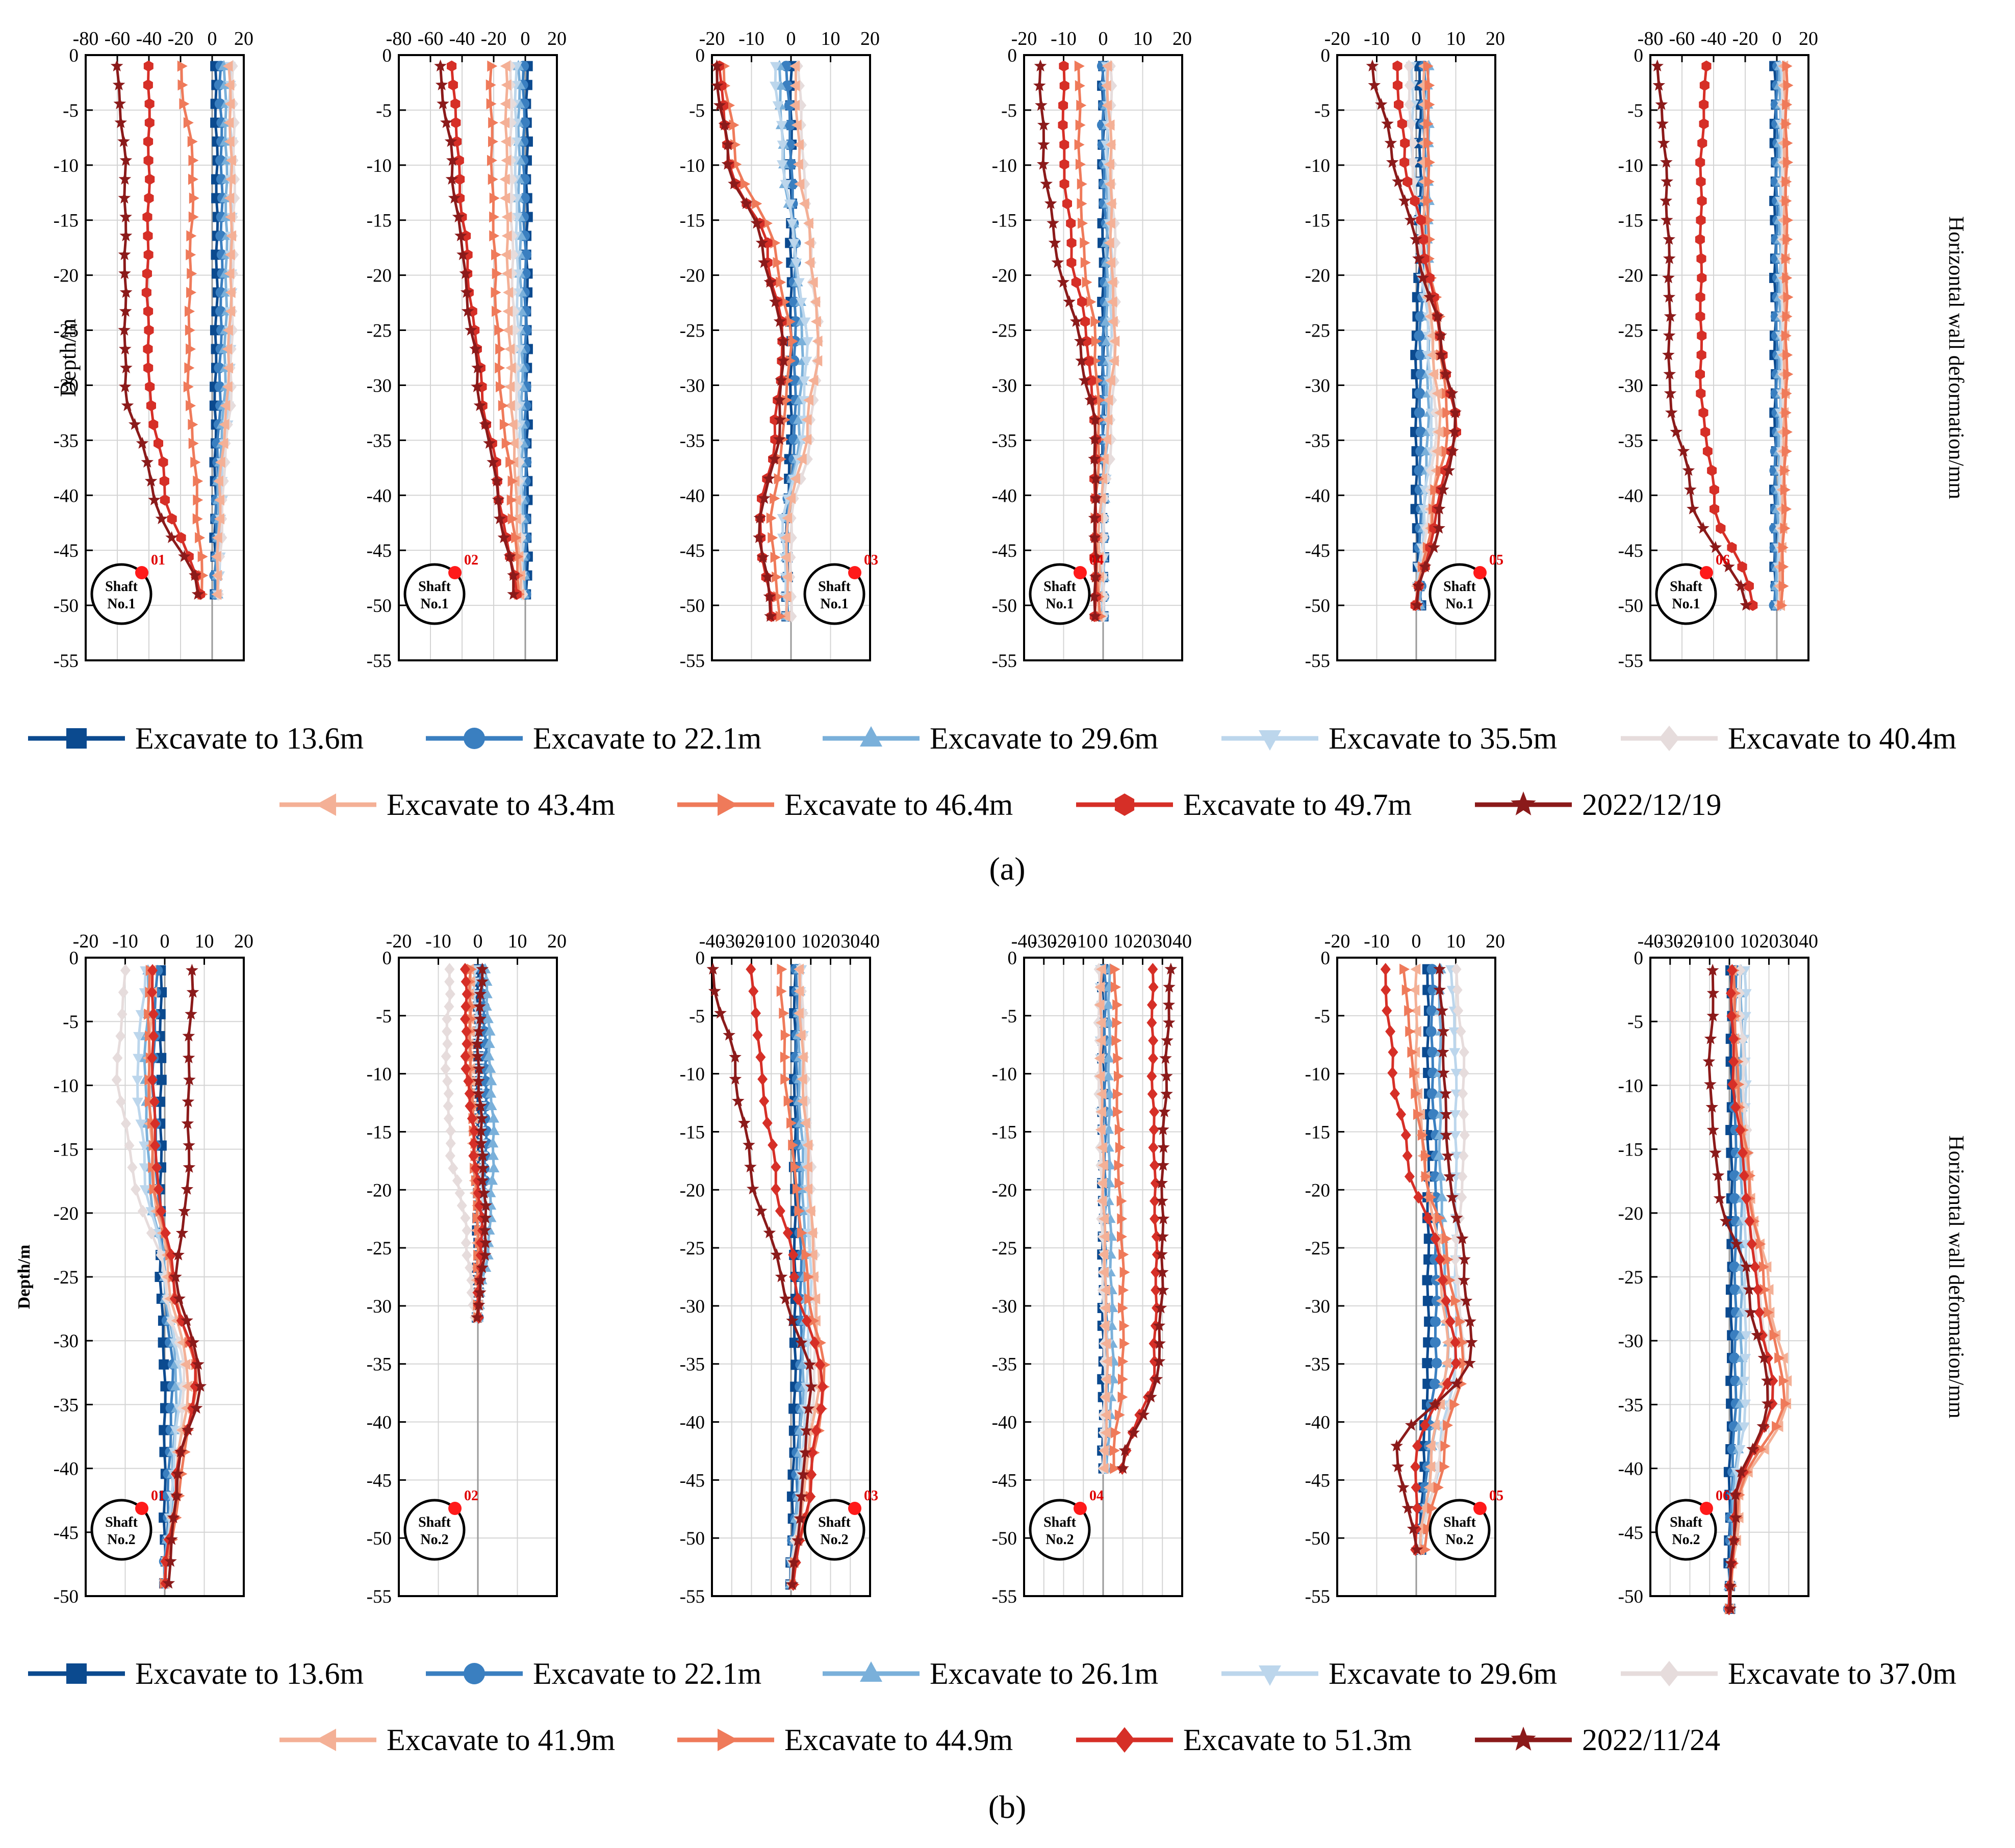  What do you see at coordinates (68, 358) in the screenshot?
I see `y-axis-title: Depth/m` at bounding box center [68, 358].